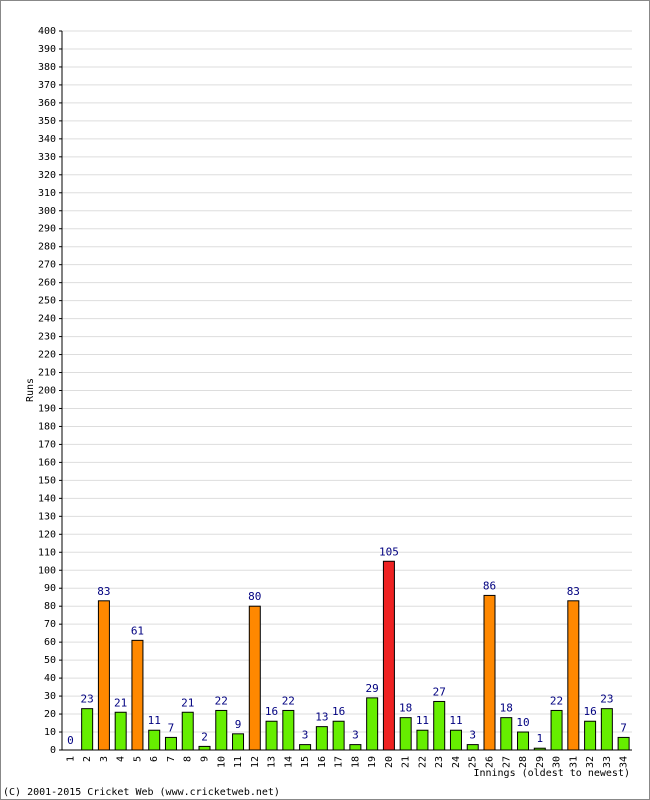  I want to click on x-tick-label: 18, so click(355, 762).